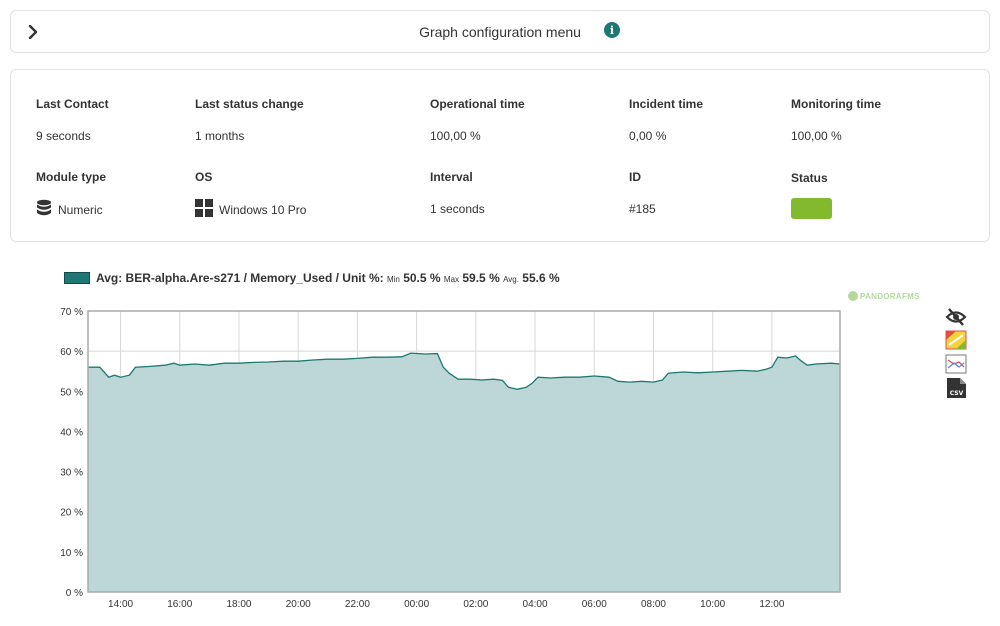 The width and height of the screenshot is (1000, 626). I want to click on y-tick-label: 50 %, so click(71, 392).